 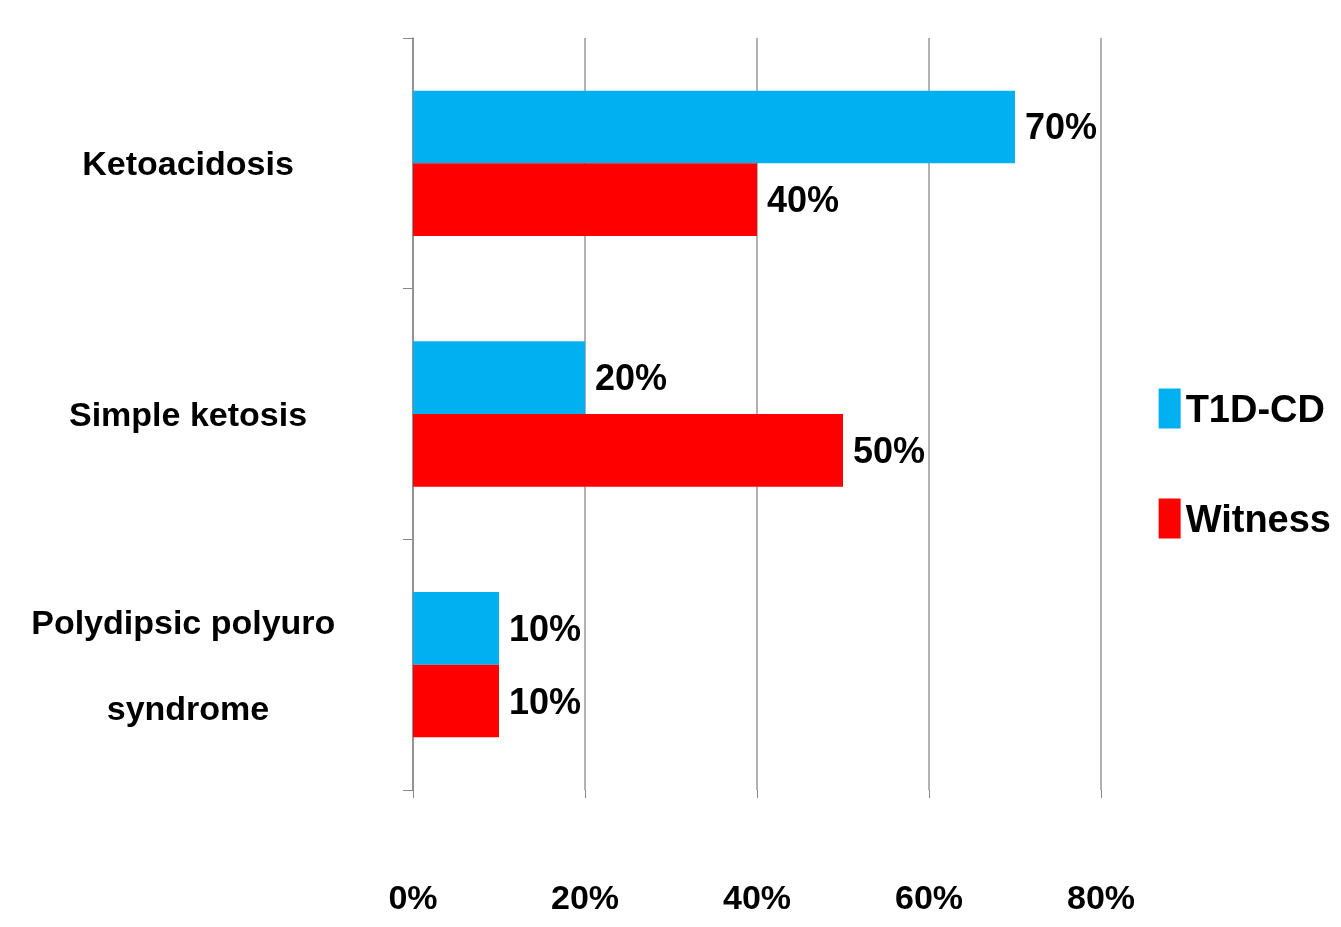 I want to click on y-tick-label: Ketoacidosis, so click(x=188, y=163).